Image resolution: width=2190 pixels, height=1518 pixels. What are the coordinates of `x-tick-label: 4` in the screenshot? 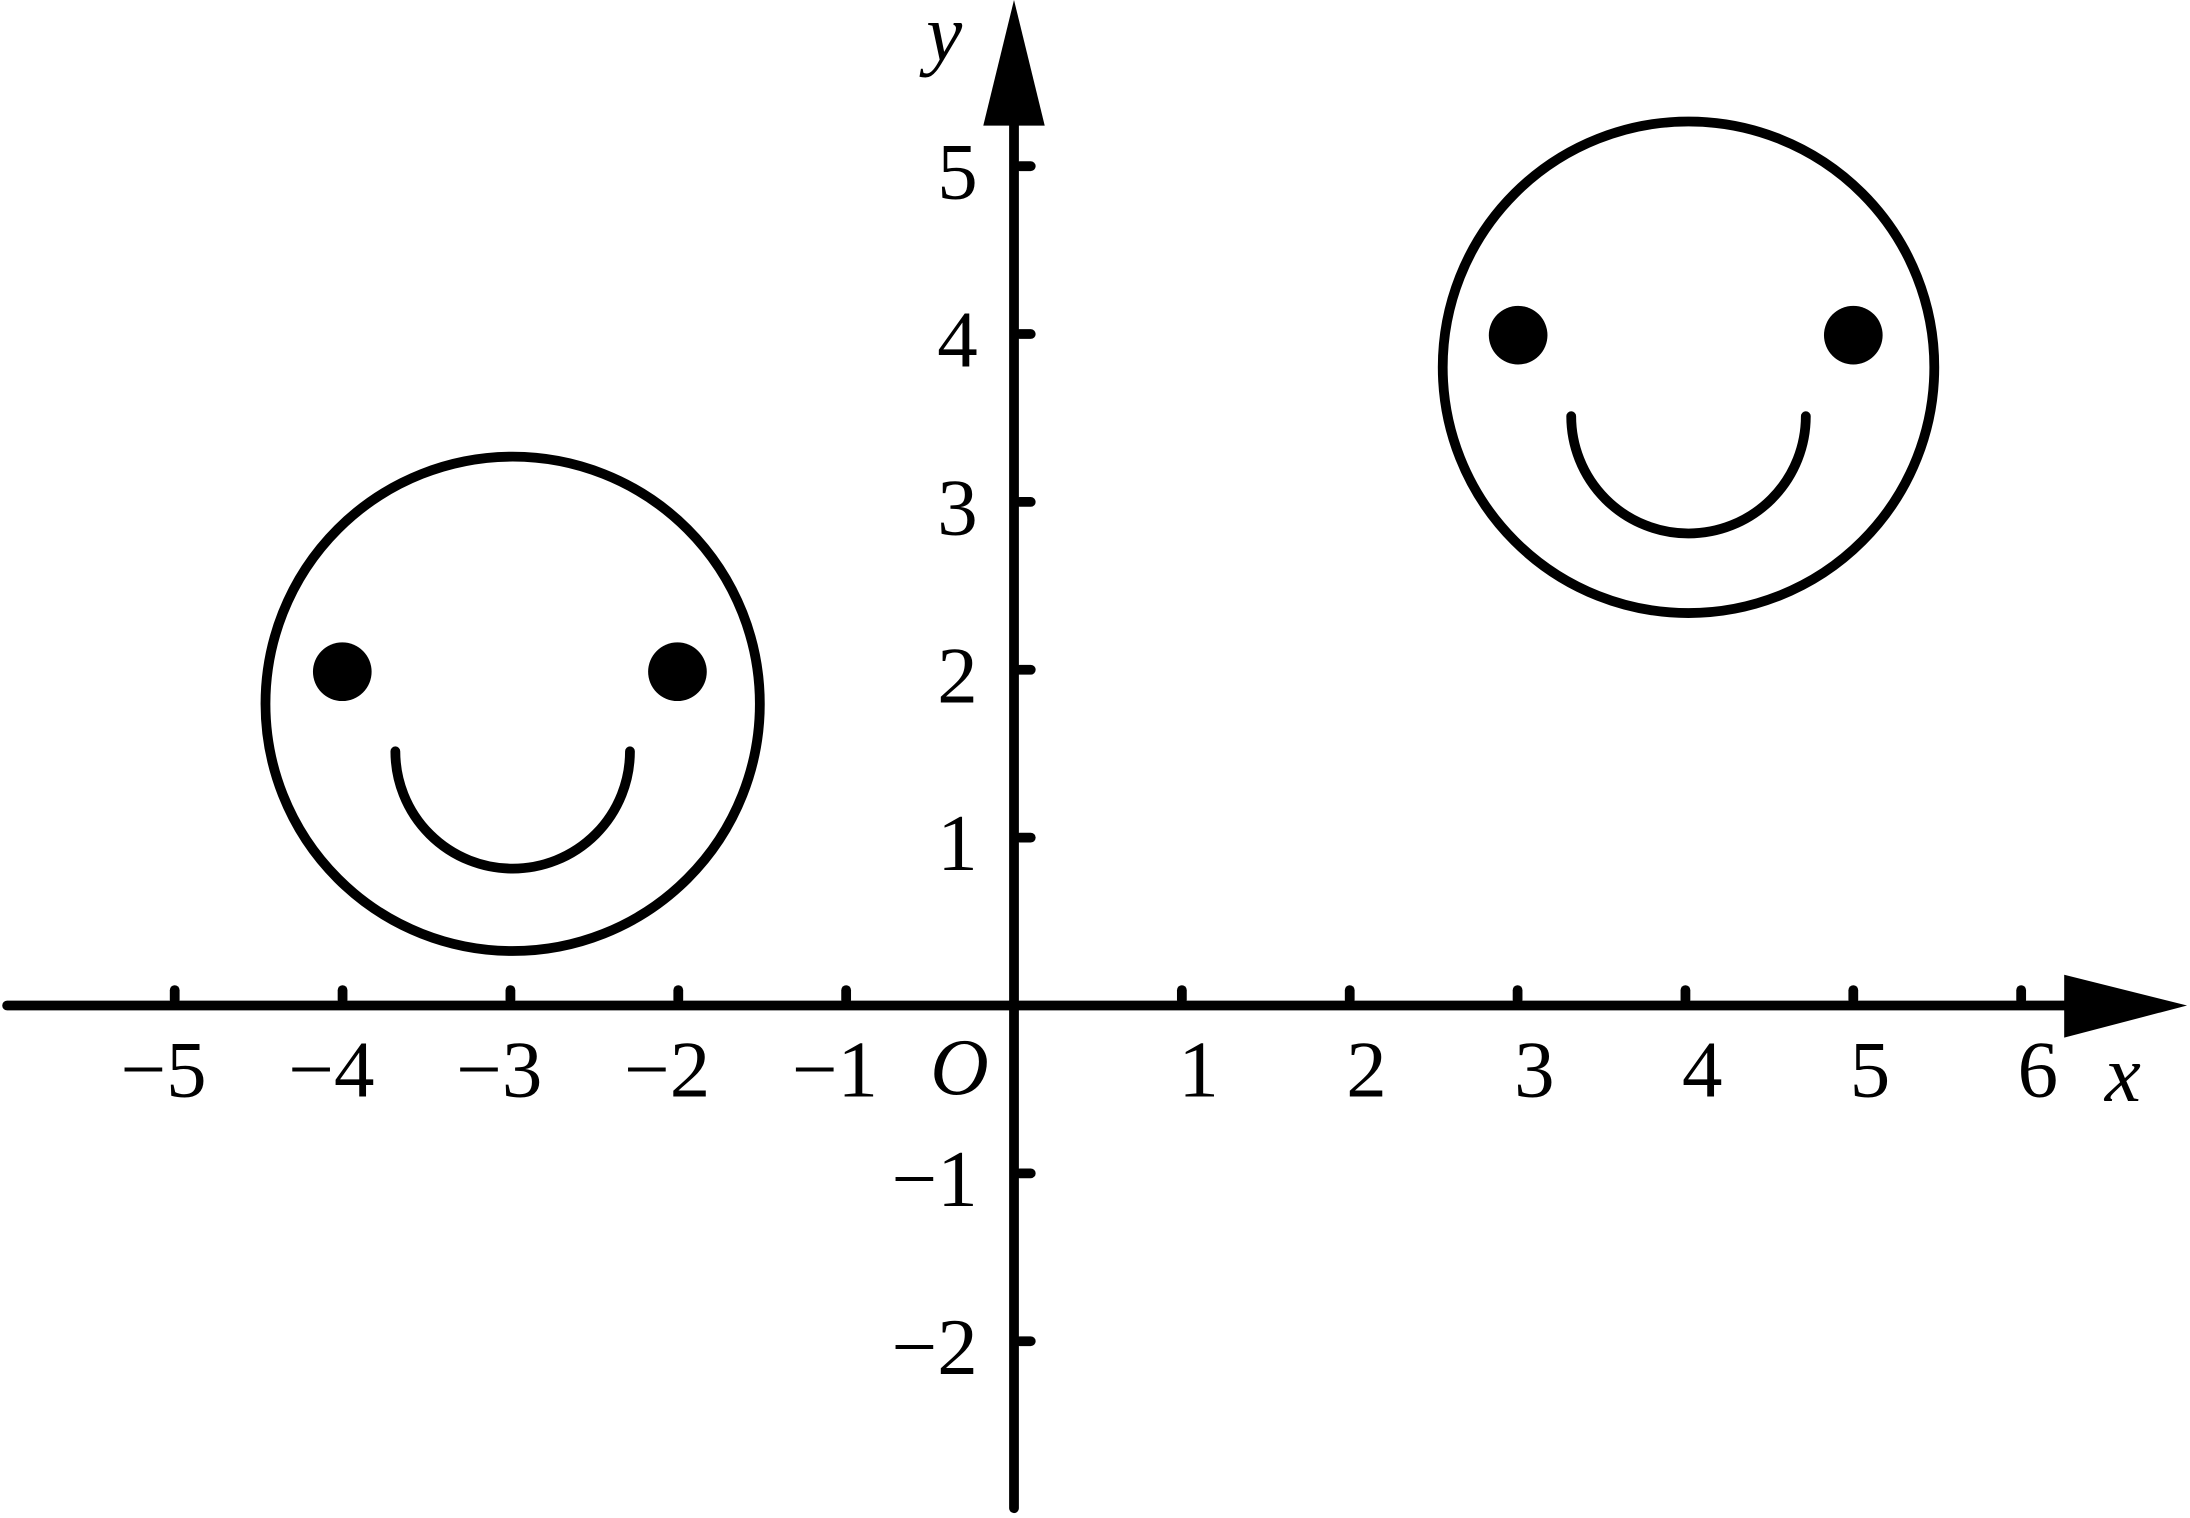 It's located at (1702, 1070).